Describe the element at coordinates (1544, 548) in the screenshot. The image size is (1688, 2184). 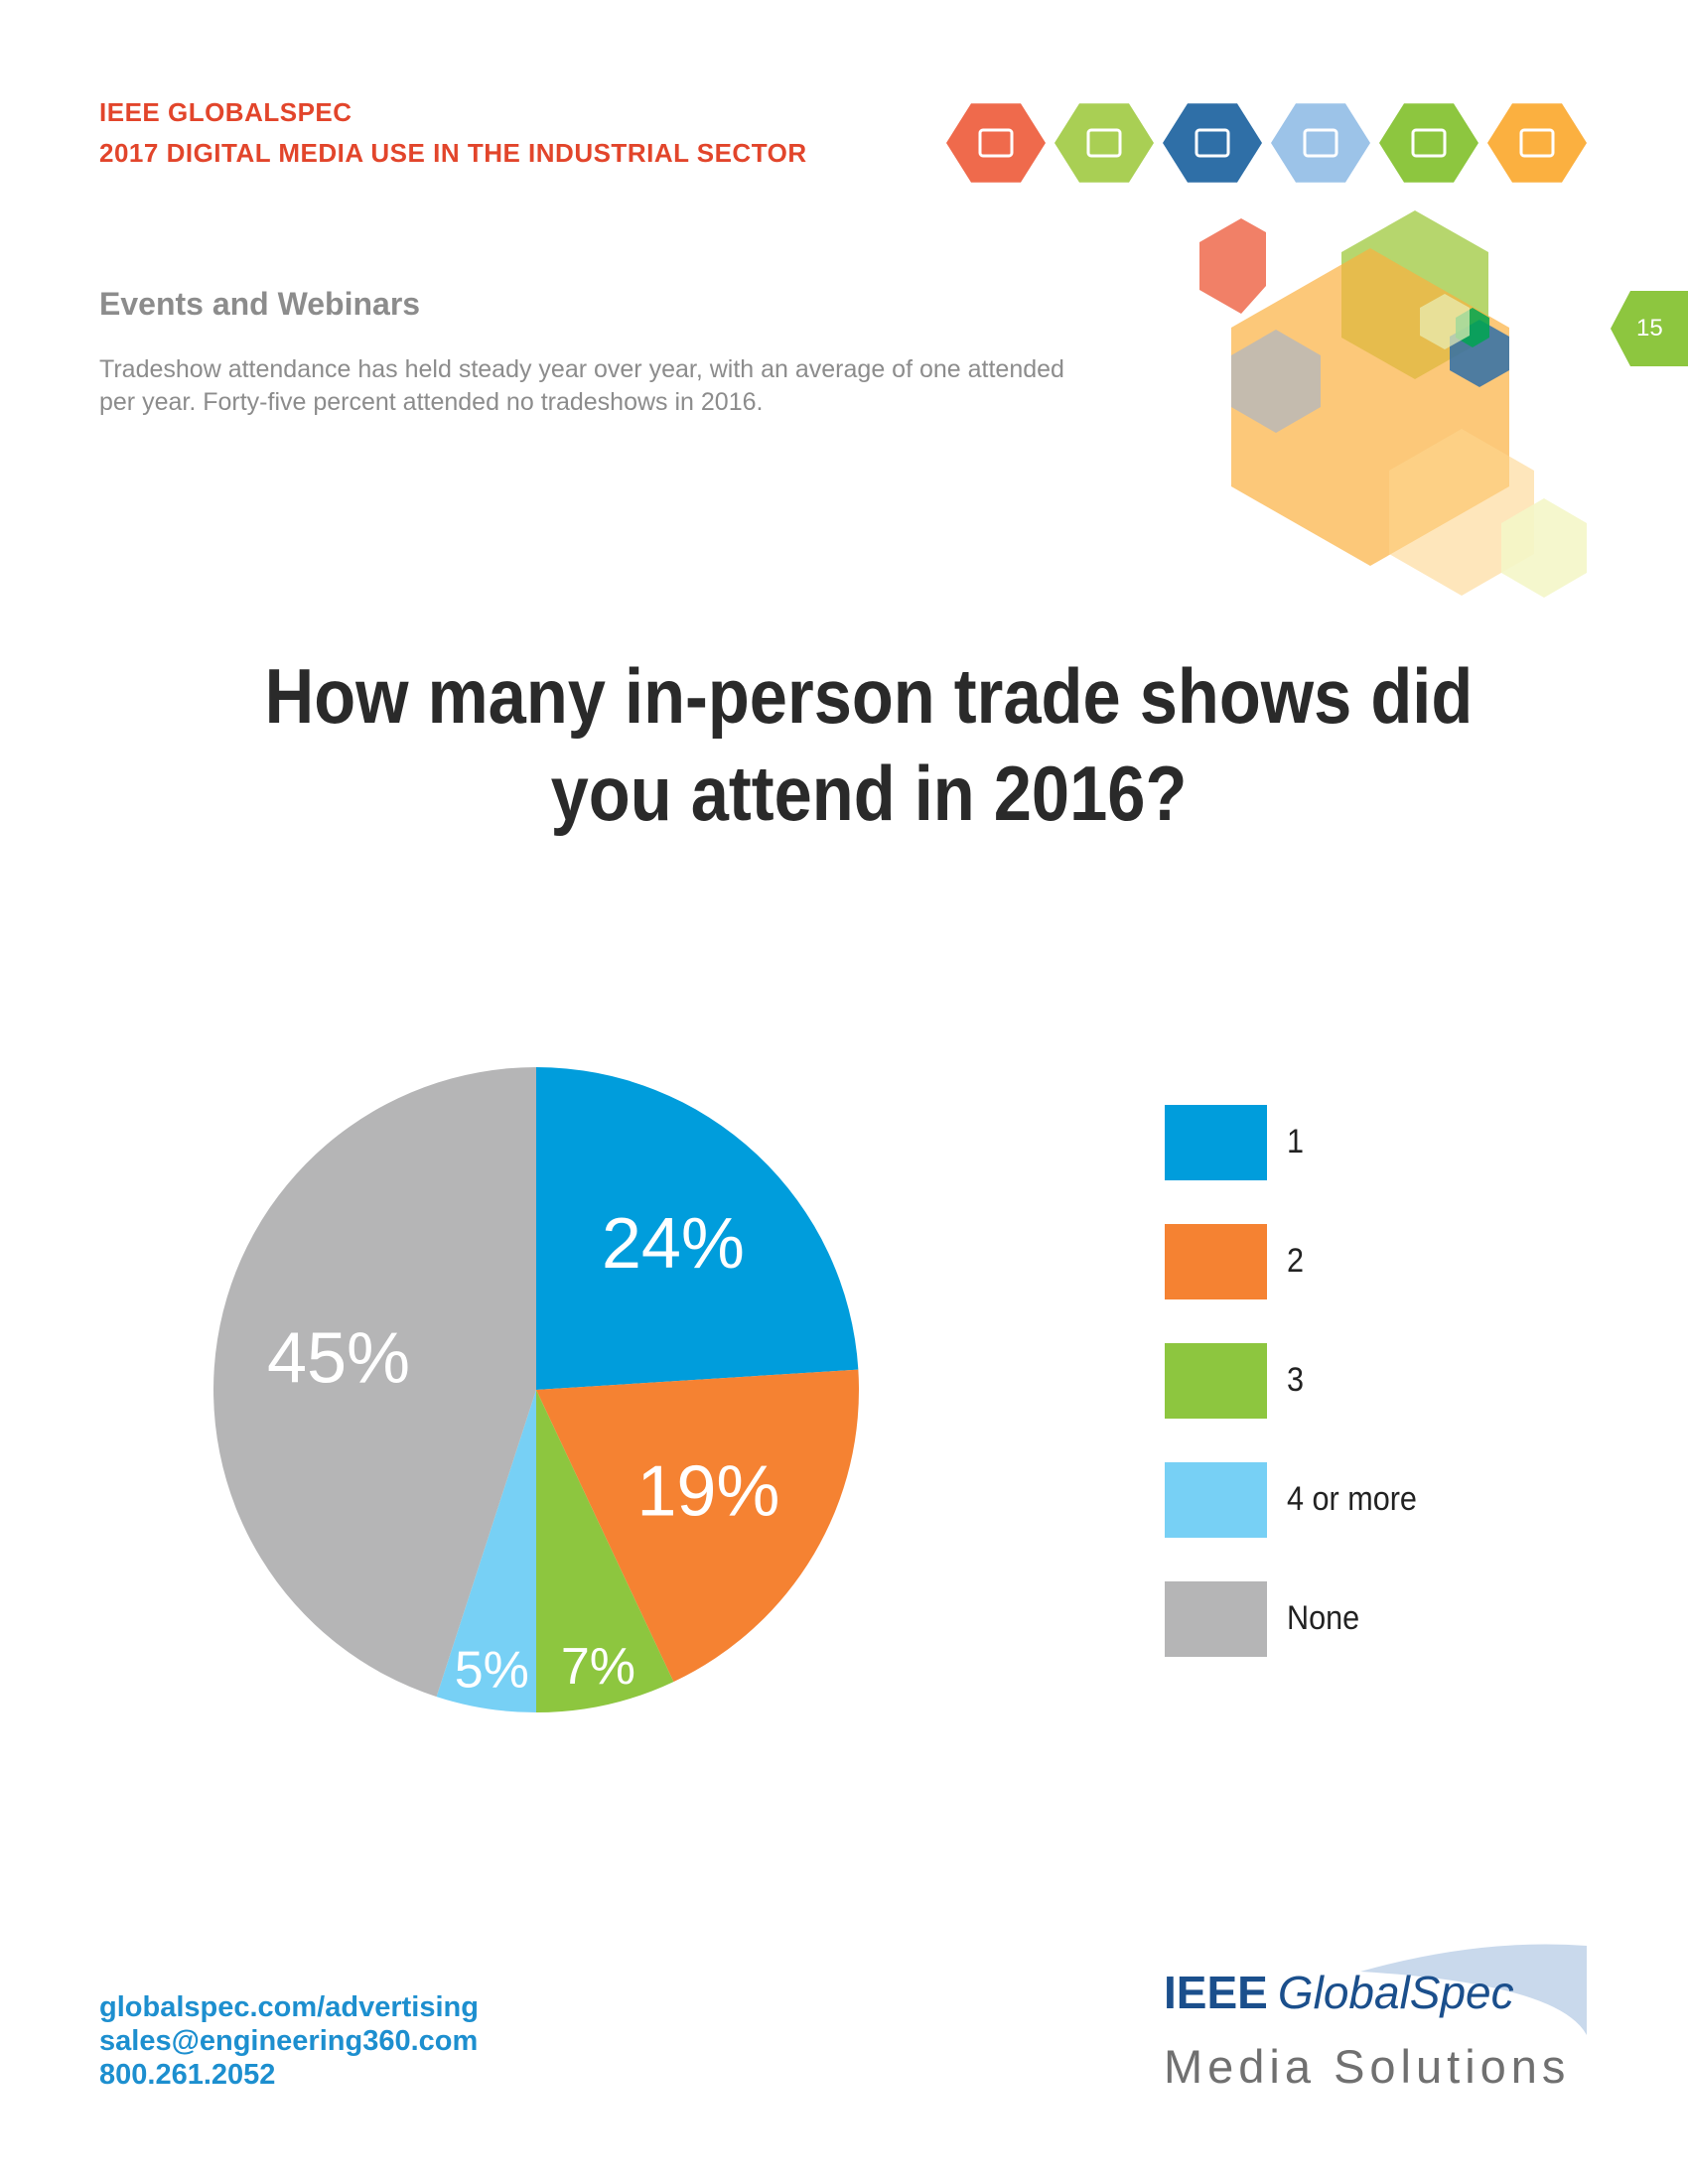
I see `hex-pale-decoration` at that location.